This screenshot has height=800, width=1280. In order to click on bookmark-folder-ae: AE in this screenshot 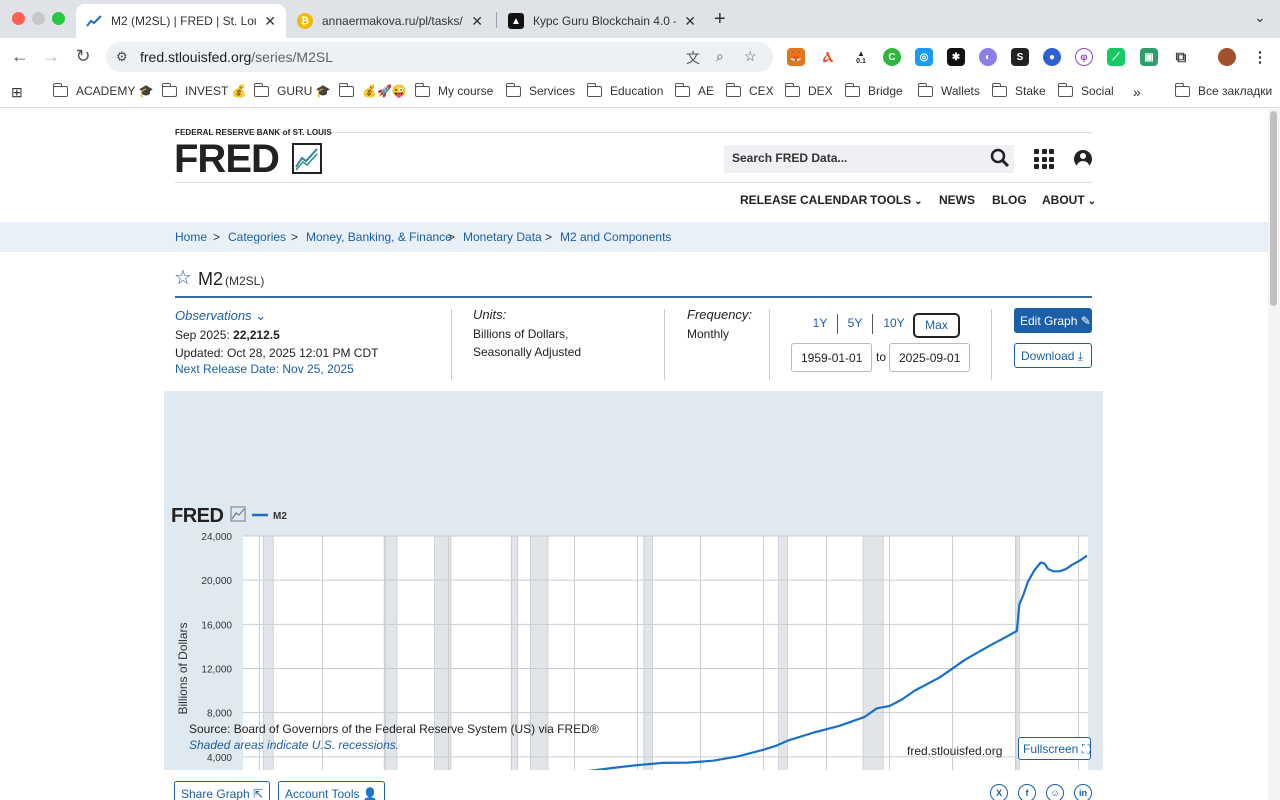, I will do `click(694, 90)`.